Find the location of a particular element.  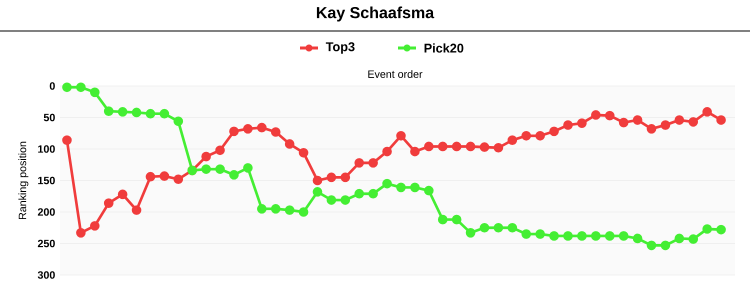

chart-title: Kay Schaafsma is located at coordinates (375, 14).